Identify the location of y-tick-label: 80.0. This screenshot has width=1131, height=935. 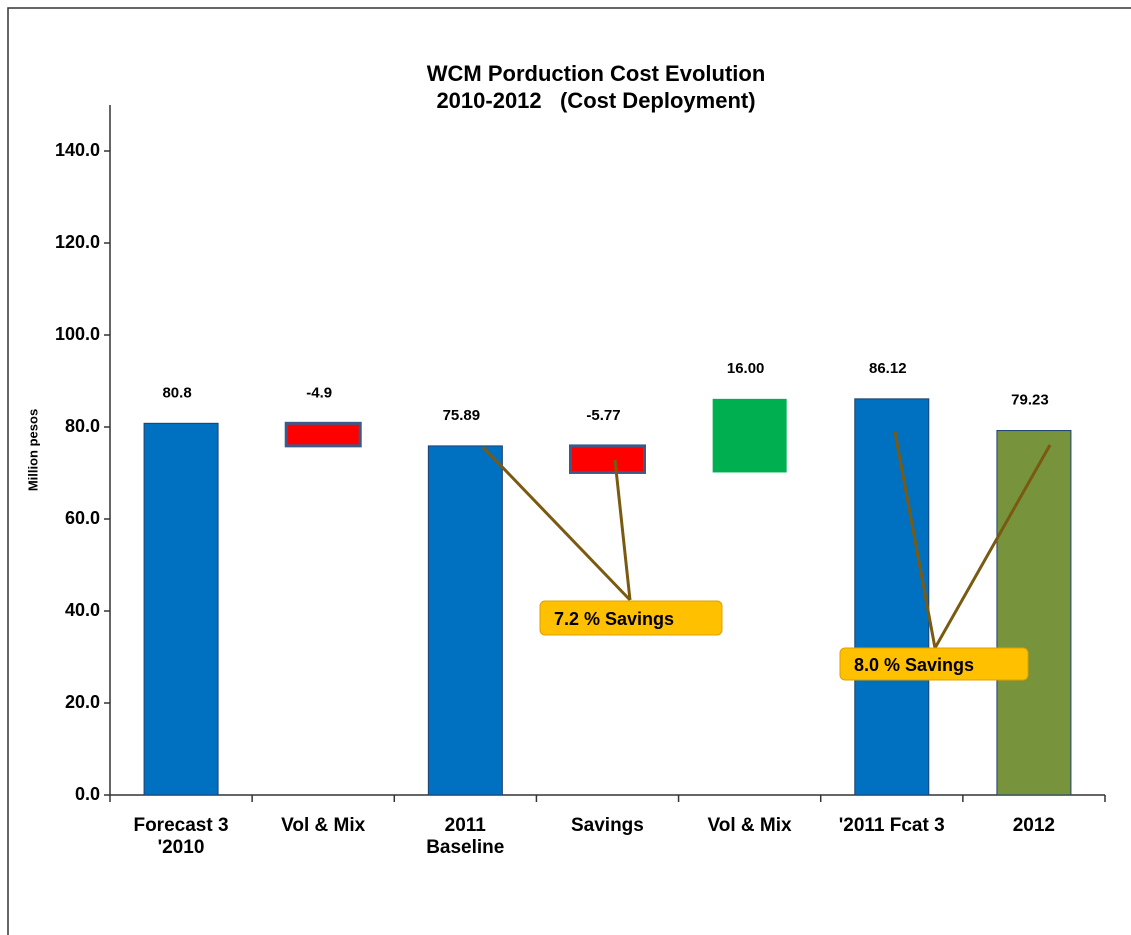
(82, 426).